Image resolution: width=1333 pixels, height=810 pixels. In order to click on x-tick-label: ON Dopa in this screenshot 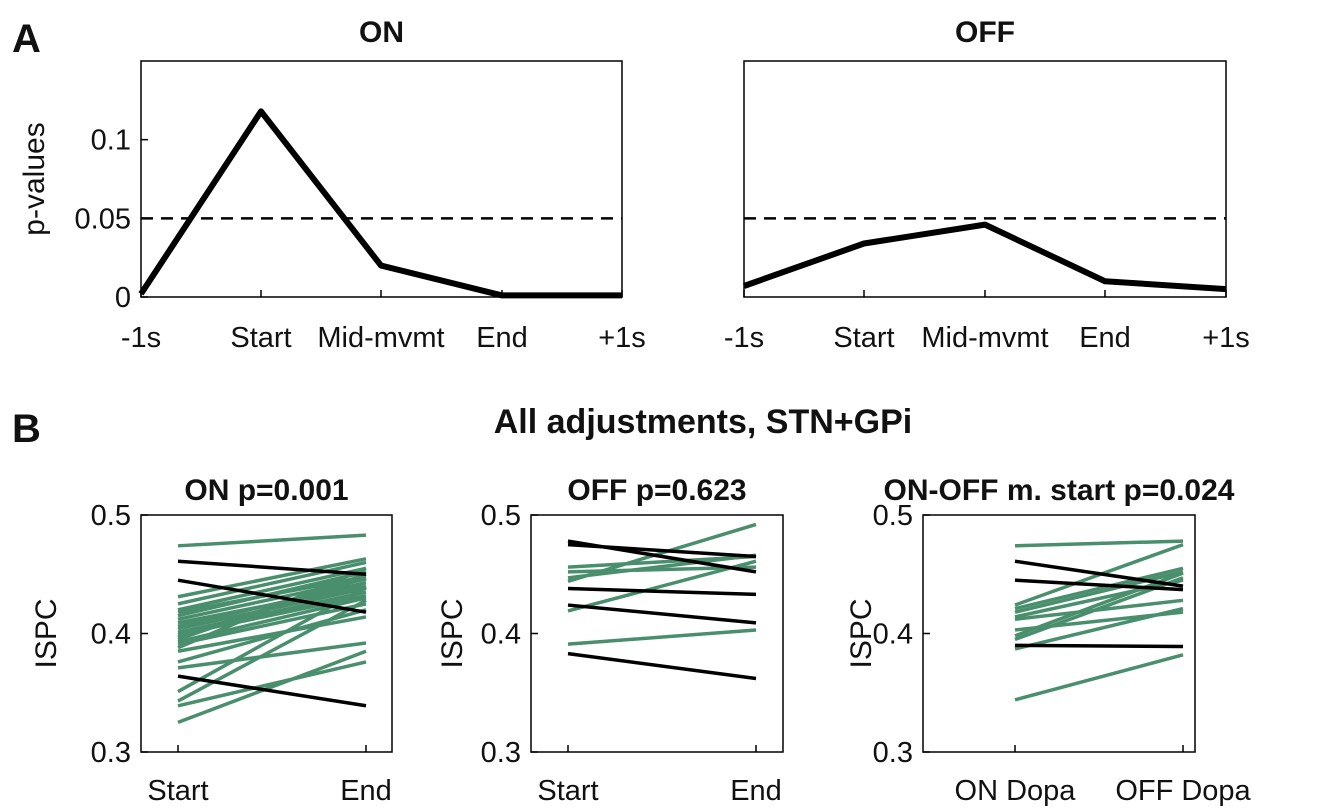, I will do `click(1016, 791)`.